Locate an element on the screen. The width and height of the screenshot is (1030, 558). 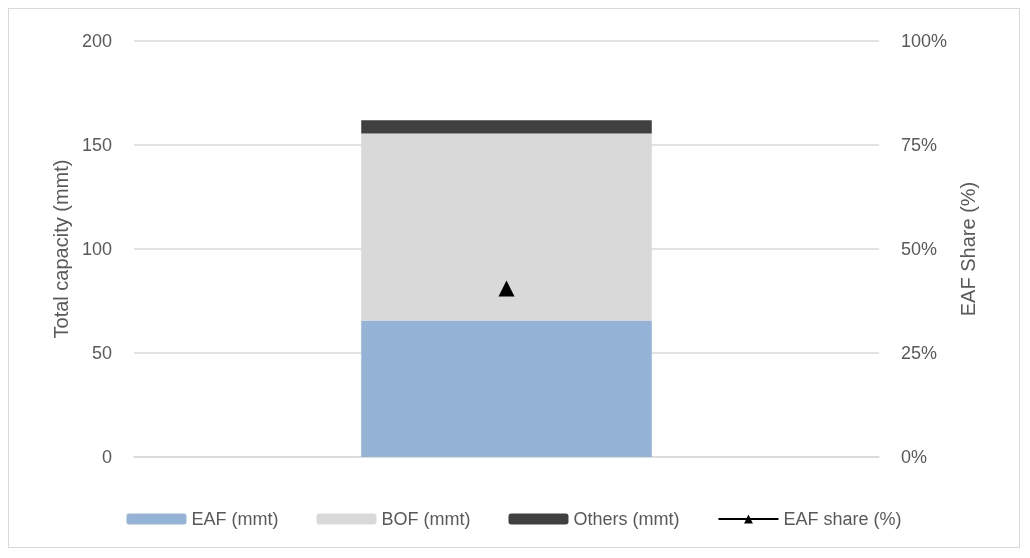
legend-label: EAF (mmt) is located at coordinates (235, 519).